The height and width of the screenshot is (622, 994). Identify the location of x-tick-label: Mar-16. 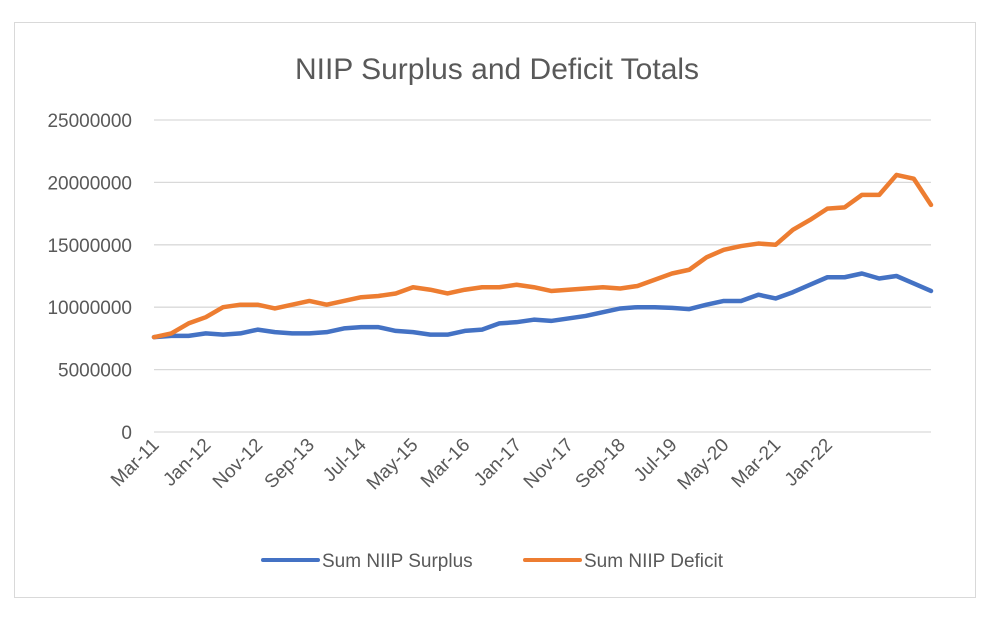
(445, 463).